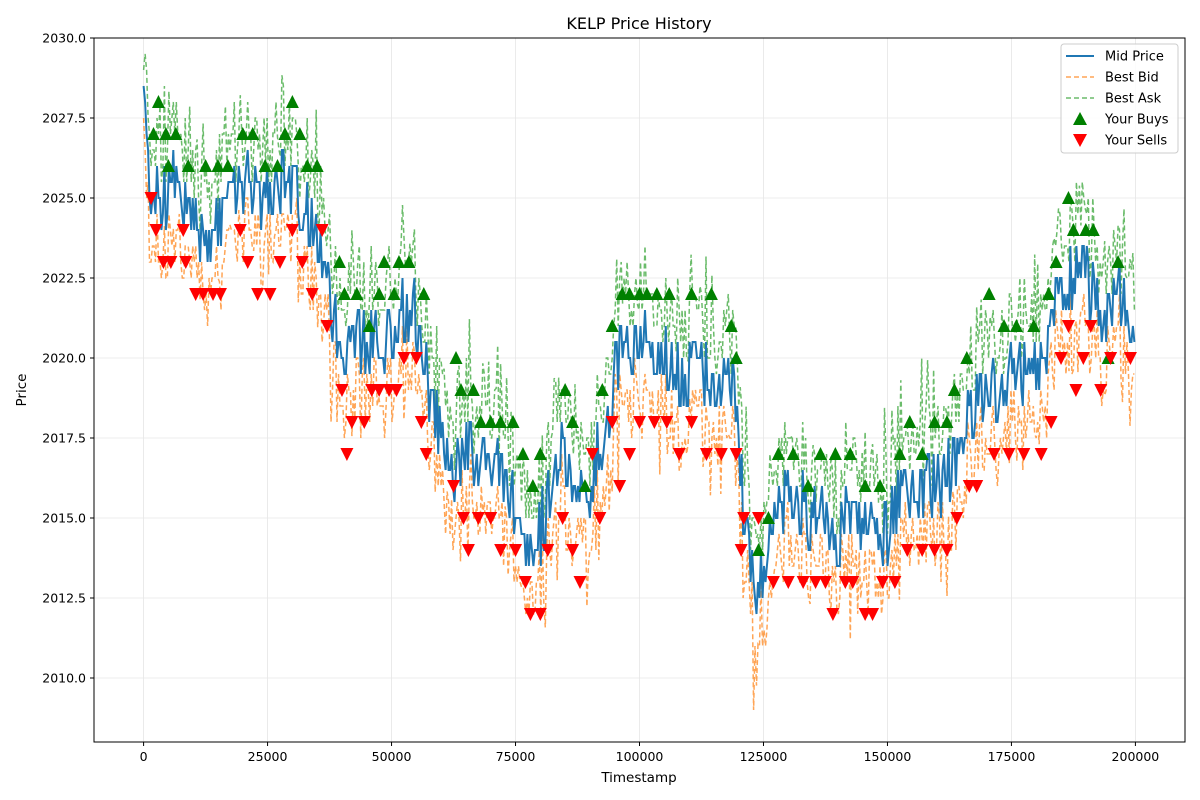 This screenshot has height=800, width=1200. I want to click on x-tick-label: 25000, so click(268, 756).